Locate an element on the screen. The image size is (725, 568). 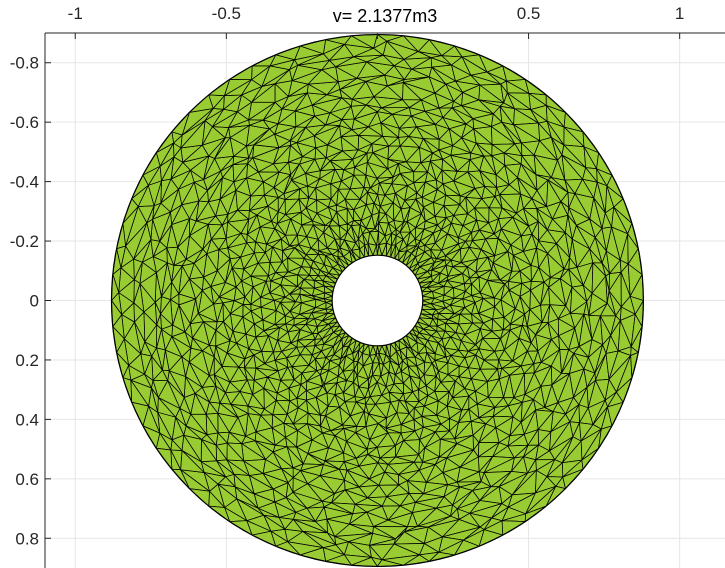
y-tick-label-0: -0.8 is located at coordinates (24, 63).